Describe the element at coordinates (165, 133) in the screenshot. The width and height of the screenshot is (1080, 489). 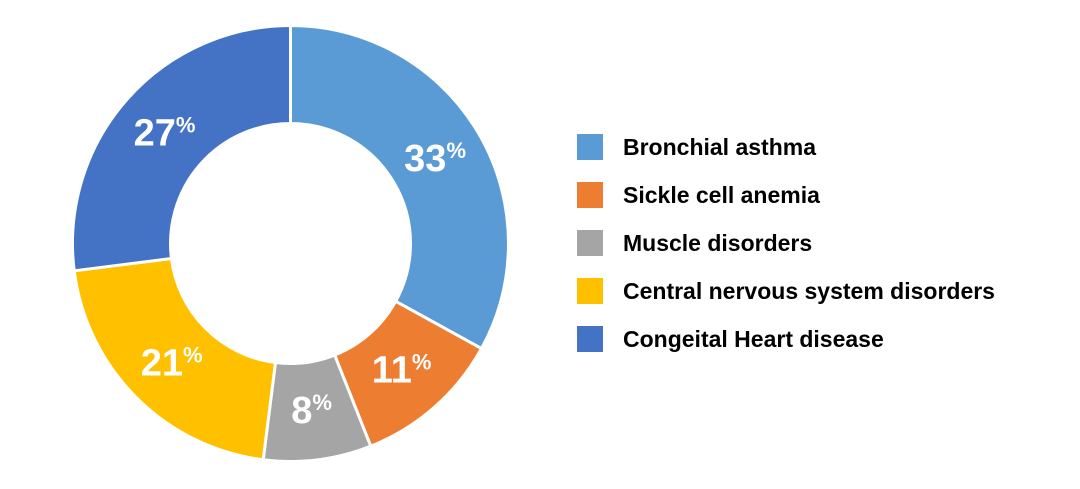
I see `slice-value-label: 27%` at that location.